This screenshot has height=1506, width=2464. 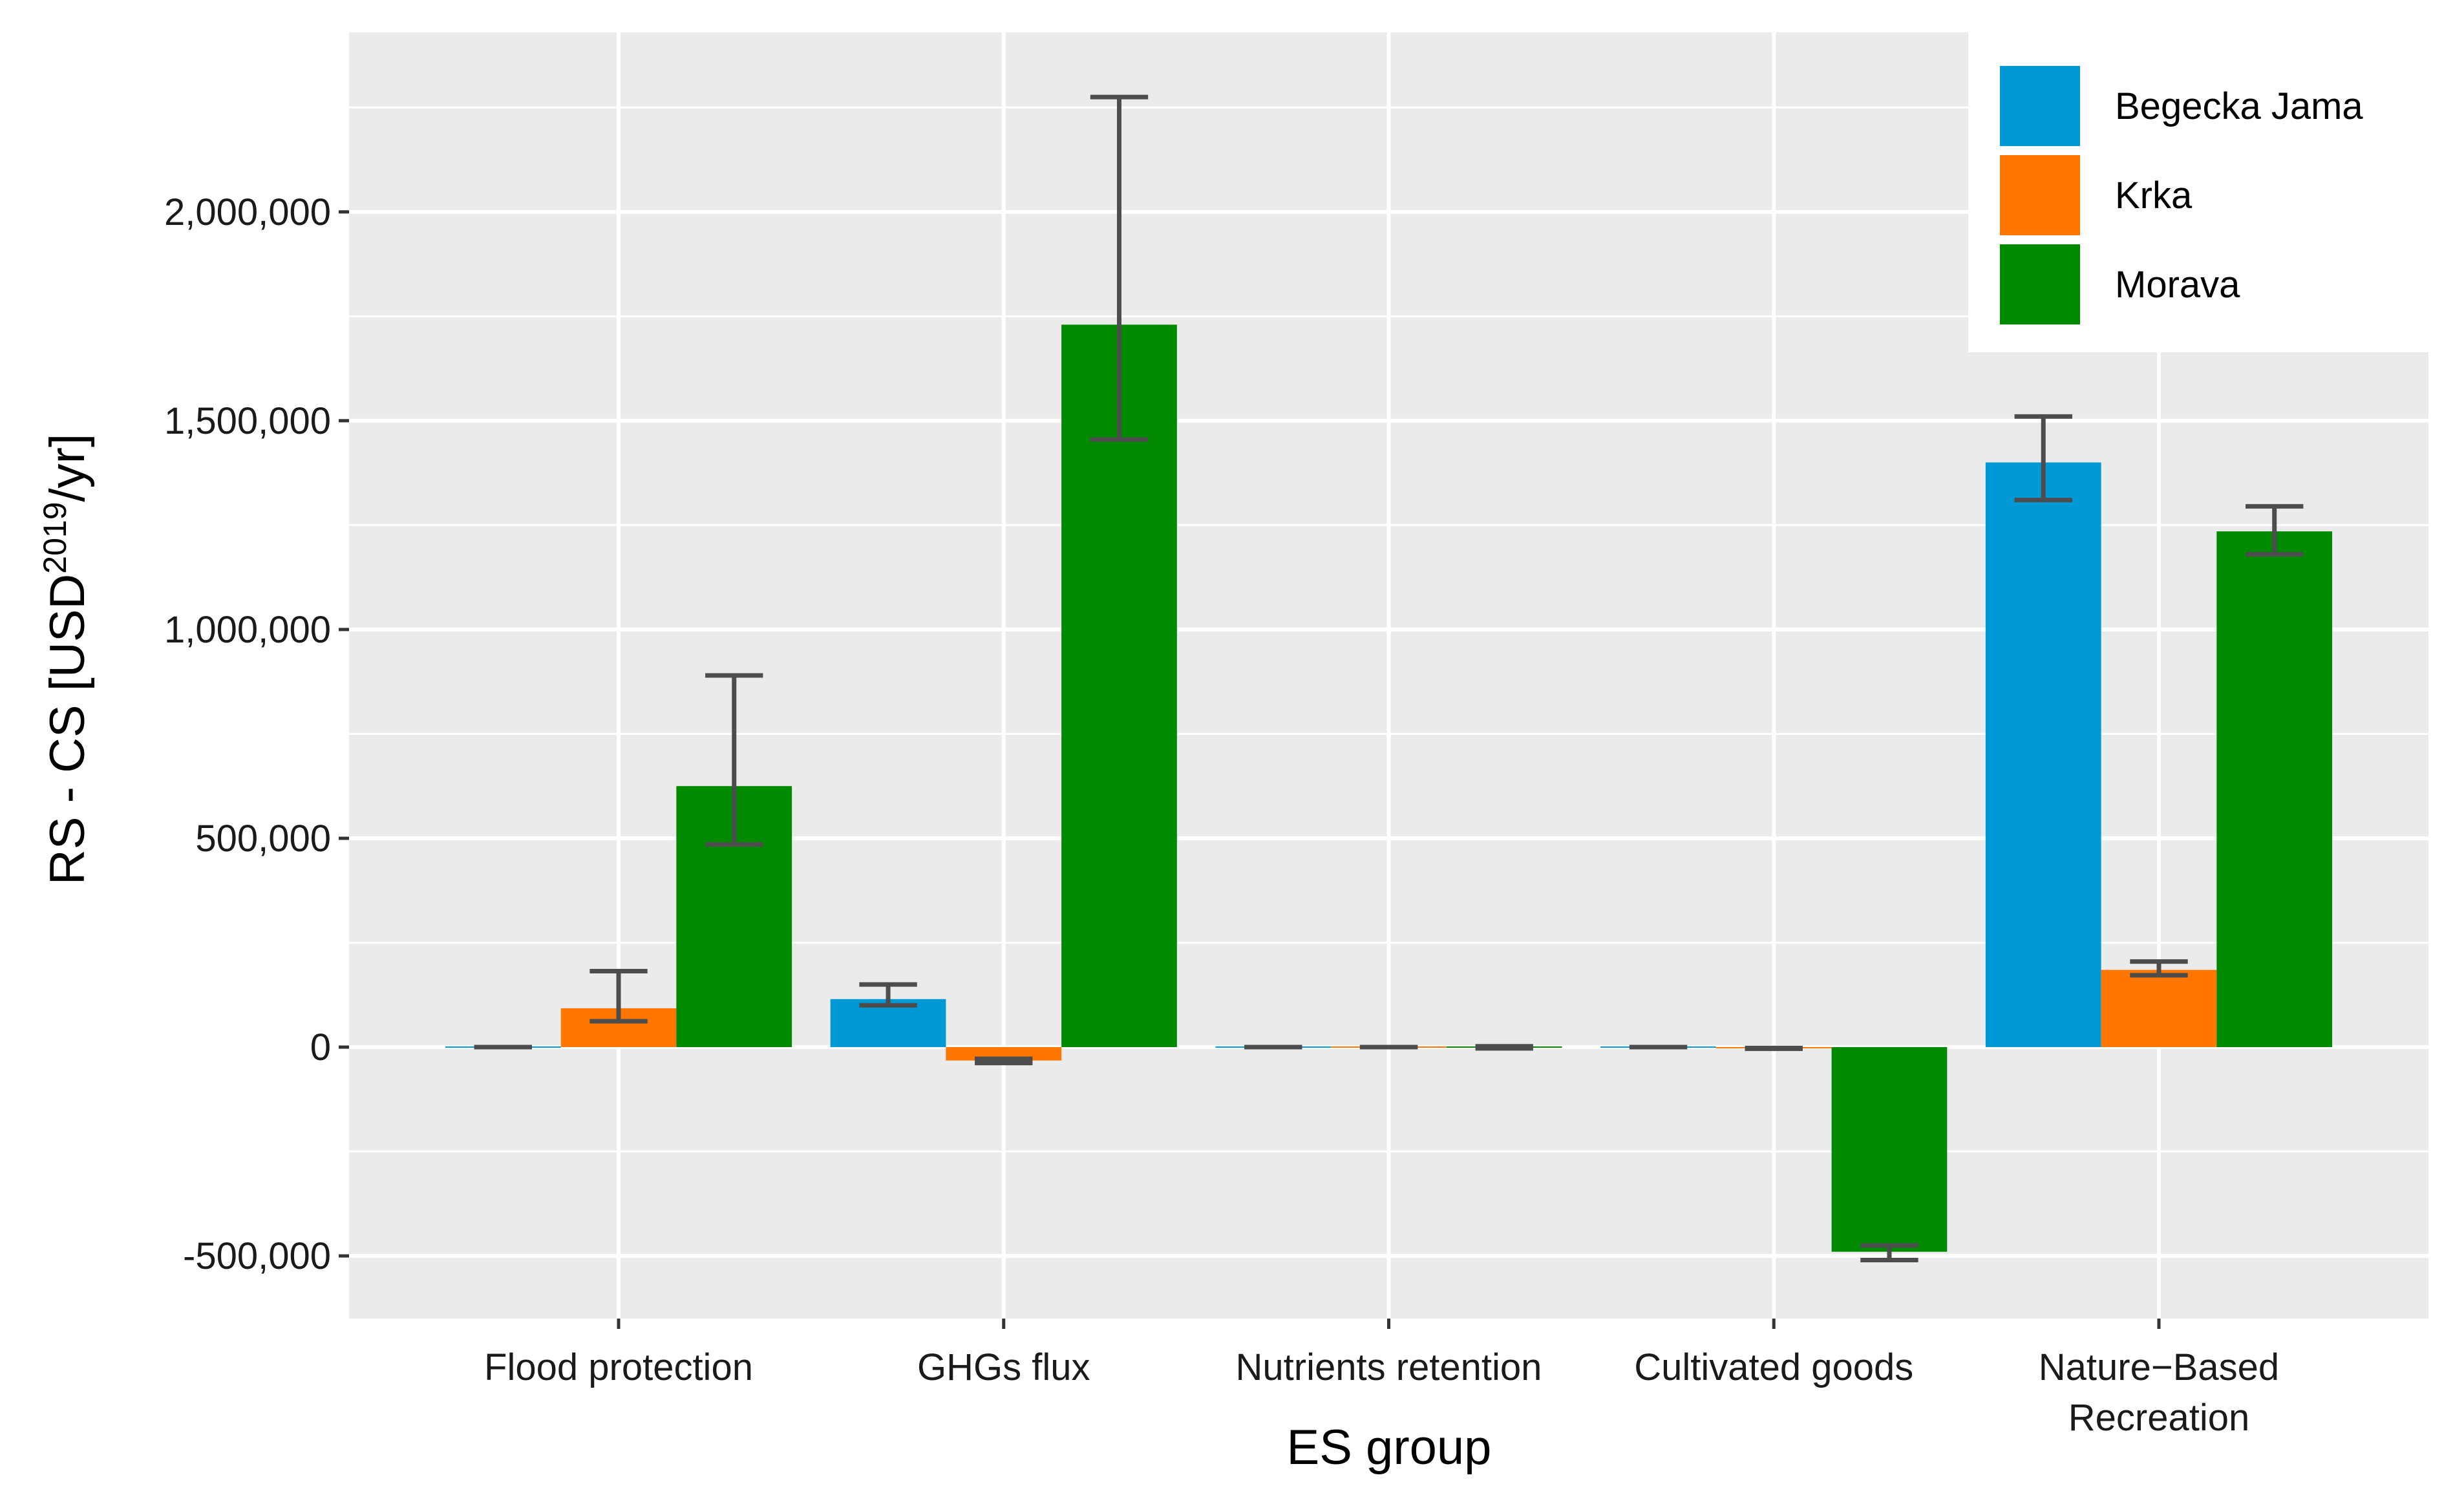 What do you see at coordinates (2158, 1418) in the screenshot?
I see `x-tick-label: Recreation` at bounding box center [2158, 1418].